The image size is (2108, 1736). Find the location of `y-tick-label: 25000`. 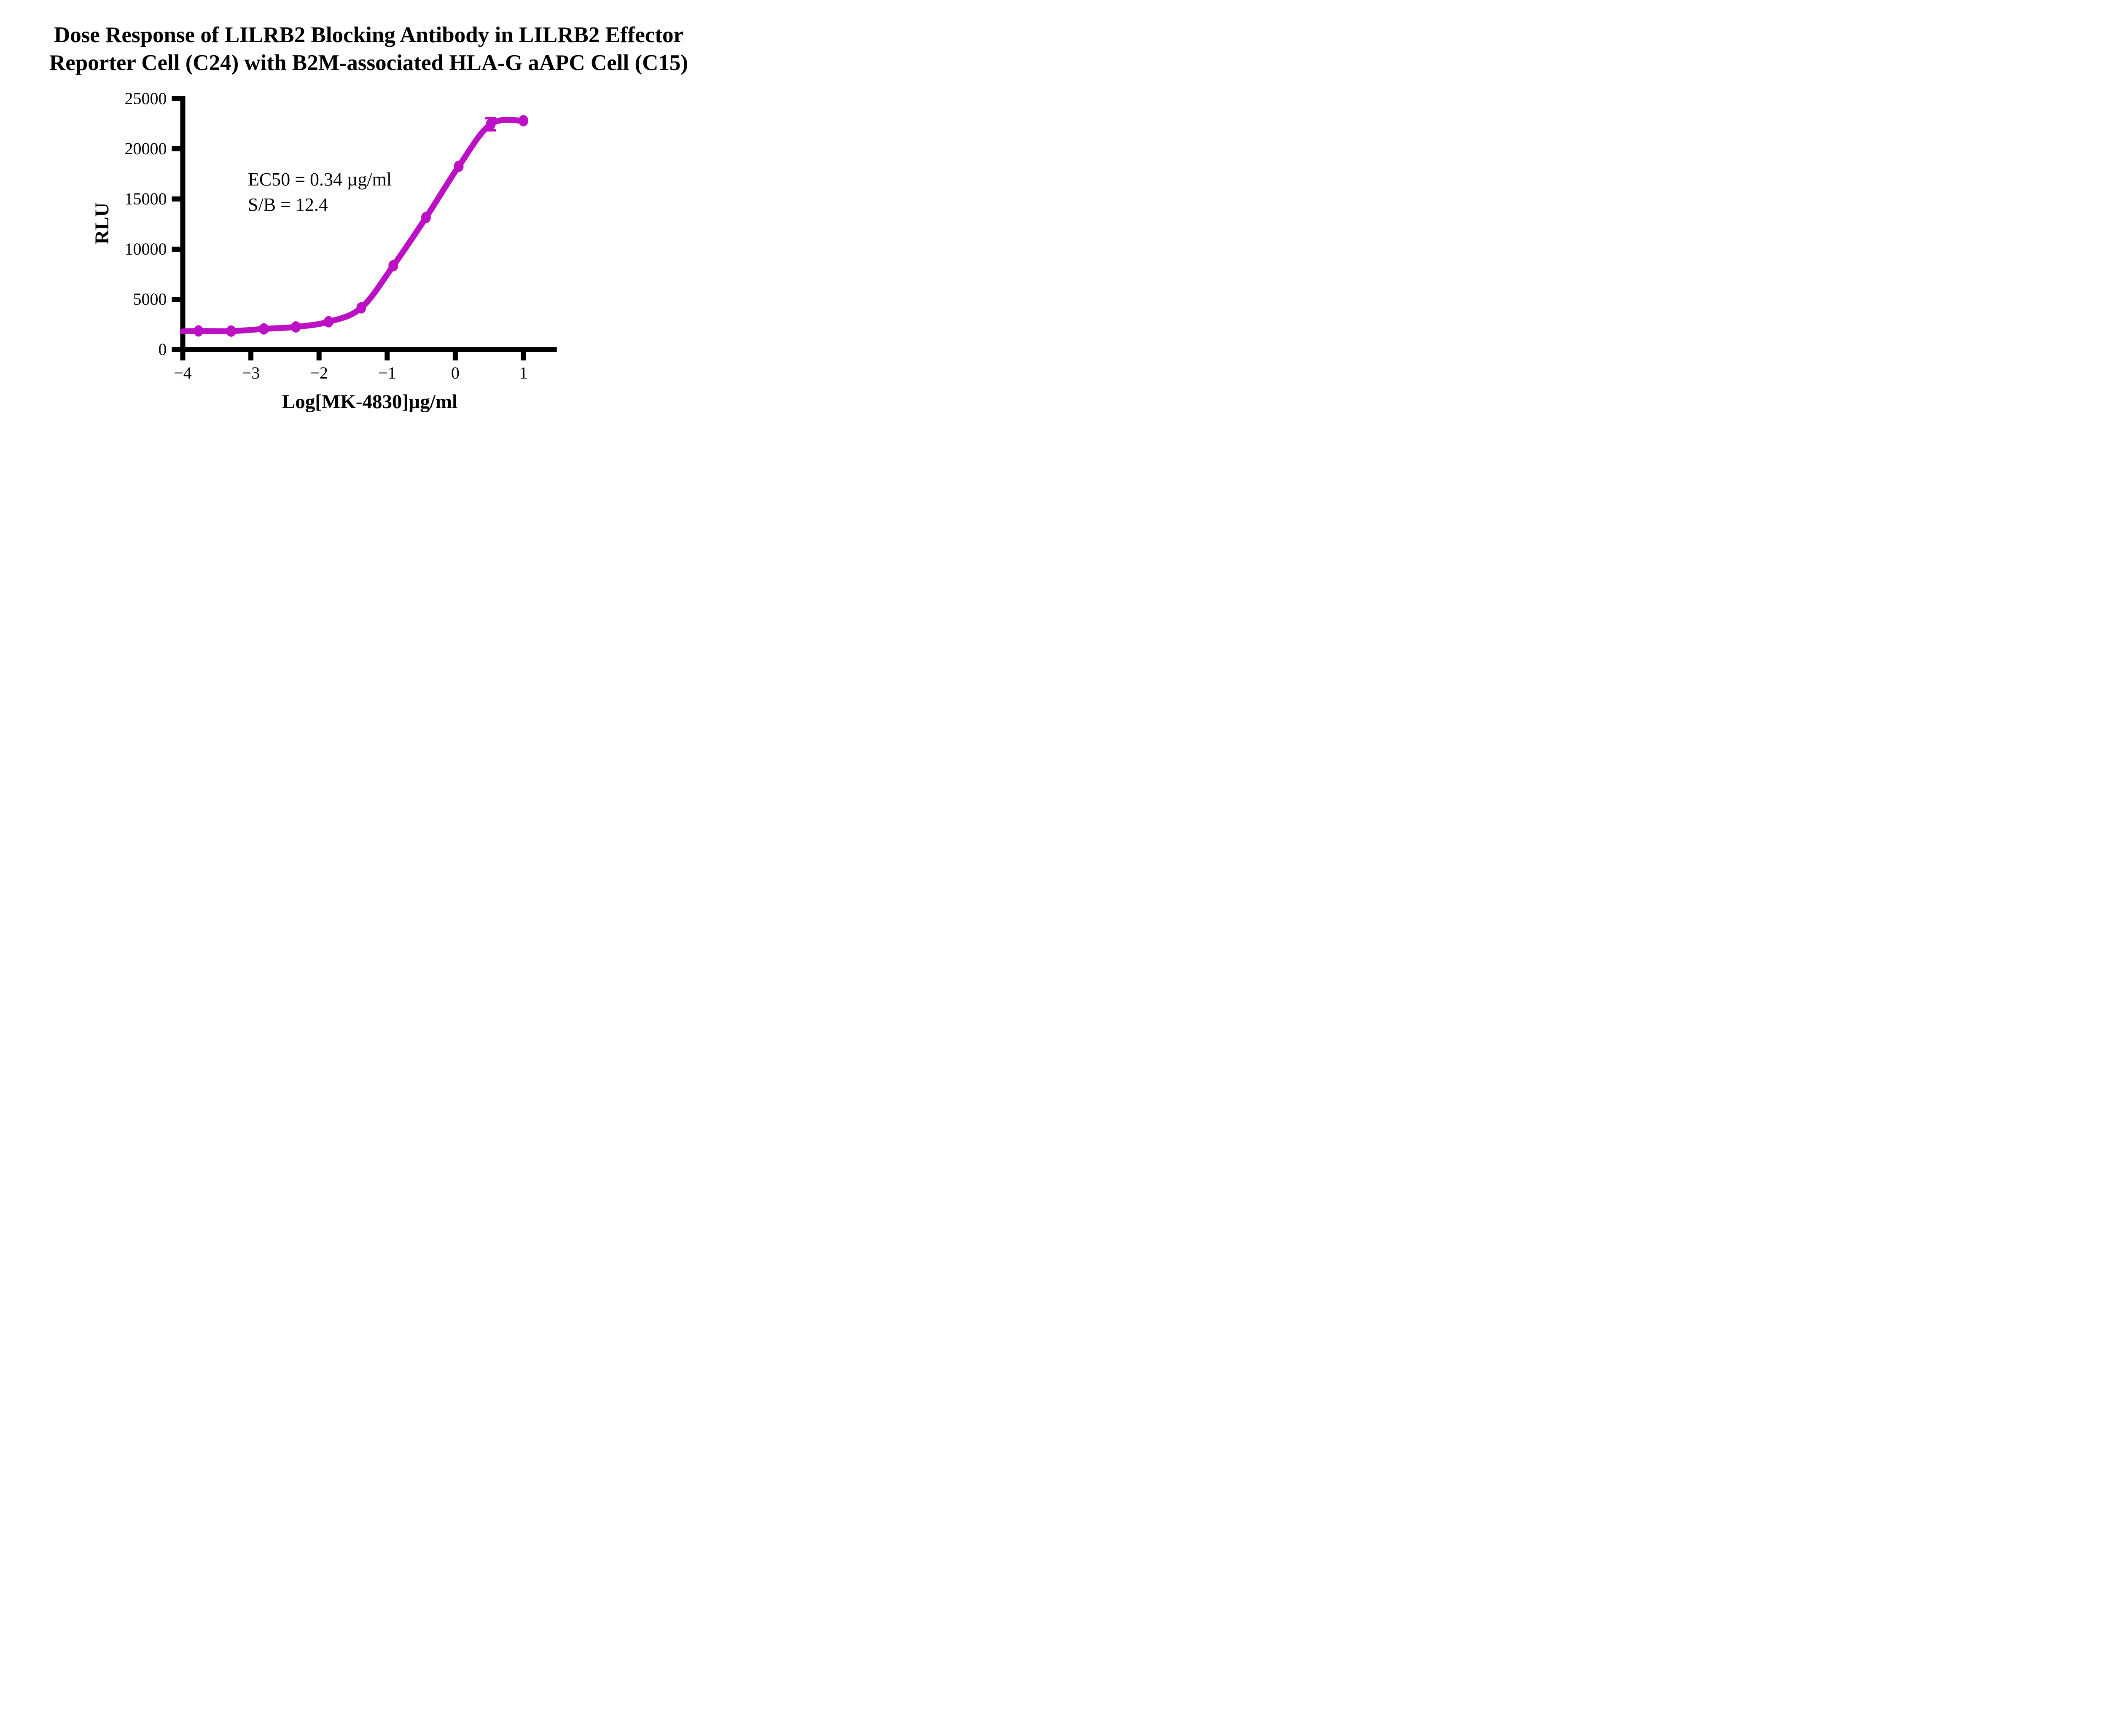

y-tick-label: 25000 is located at coordinates (145, 98).